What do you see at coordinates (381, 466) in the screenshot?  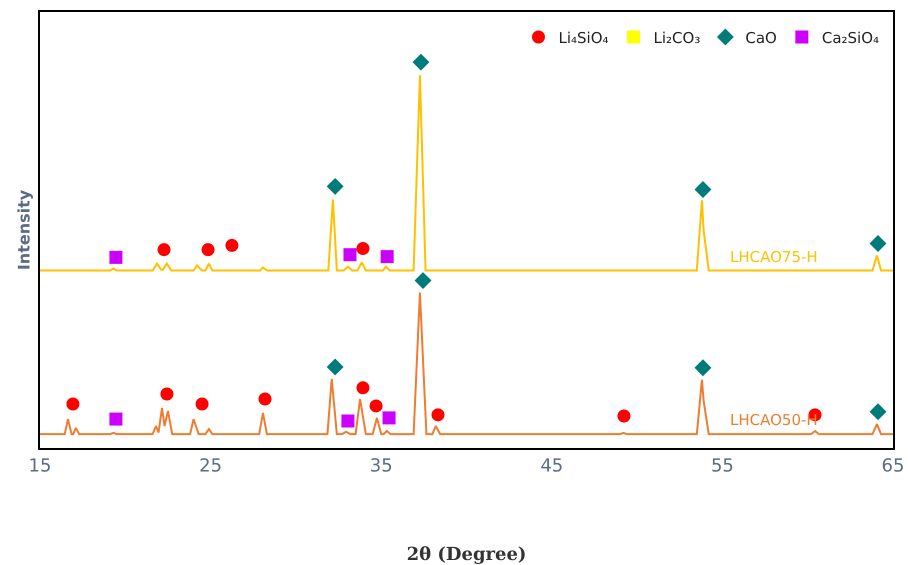 I see `x-tick-label: 35` at bounding box center [381, 466].